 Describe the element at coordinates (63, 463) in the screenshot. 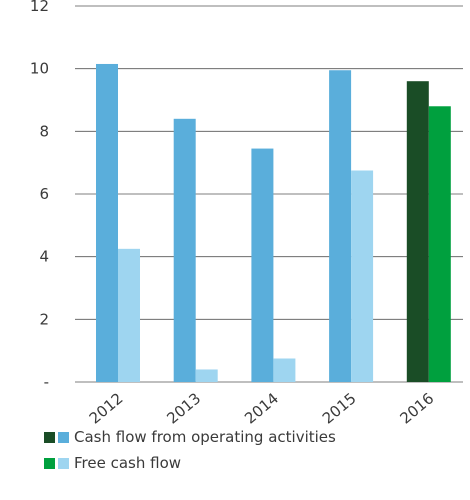

I see `legend-swatch-free-historic` at that location.